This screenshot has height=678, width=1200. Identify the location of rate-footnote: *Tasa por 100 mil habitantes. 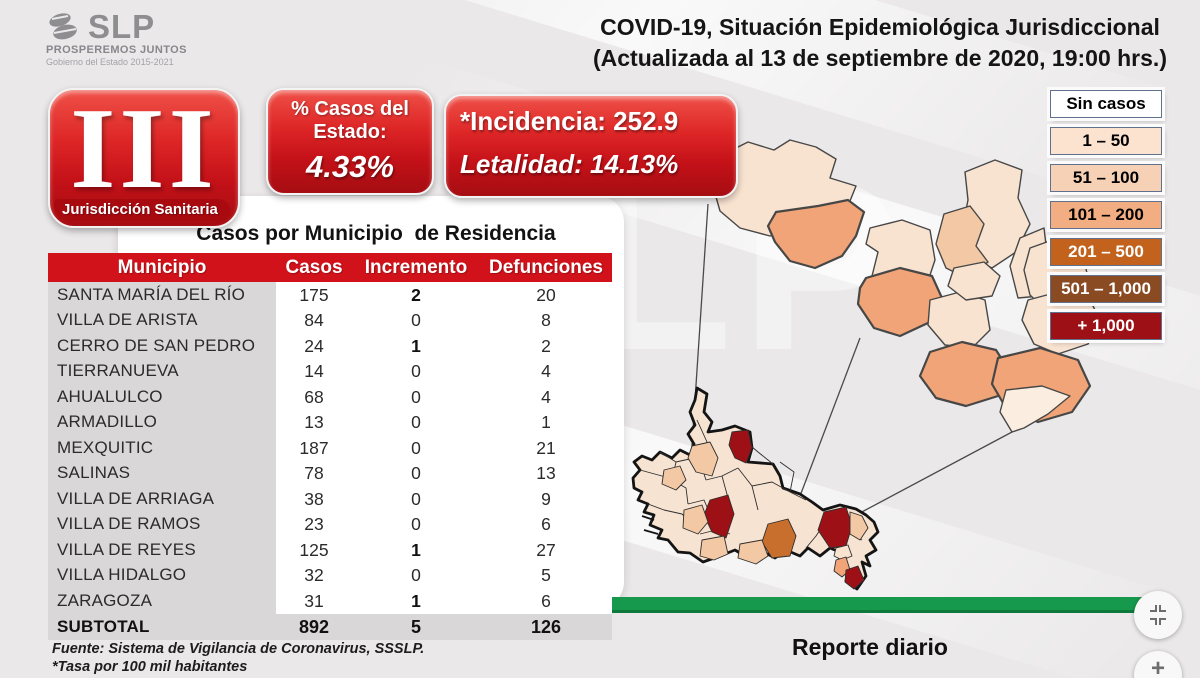
(150, 667).